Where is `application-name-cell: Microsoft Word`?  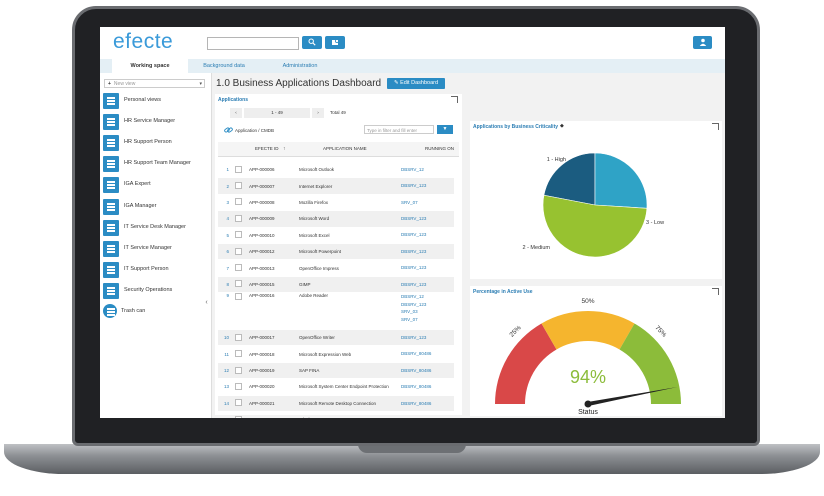 application-name-cell: Microsoft Word is located at coordinates (347, 219).